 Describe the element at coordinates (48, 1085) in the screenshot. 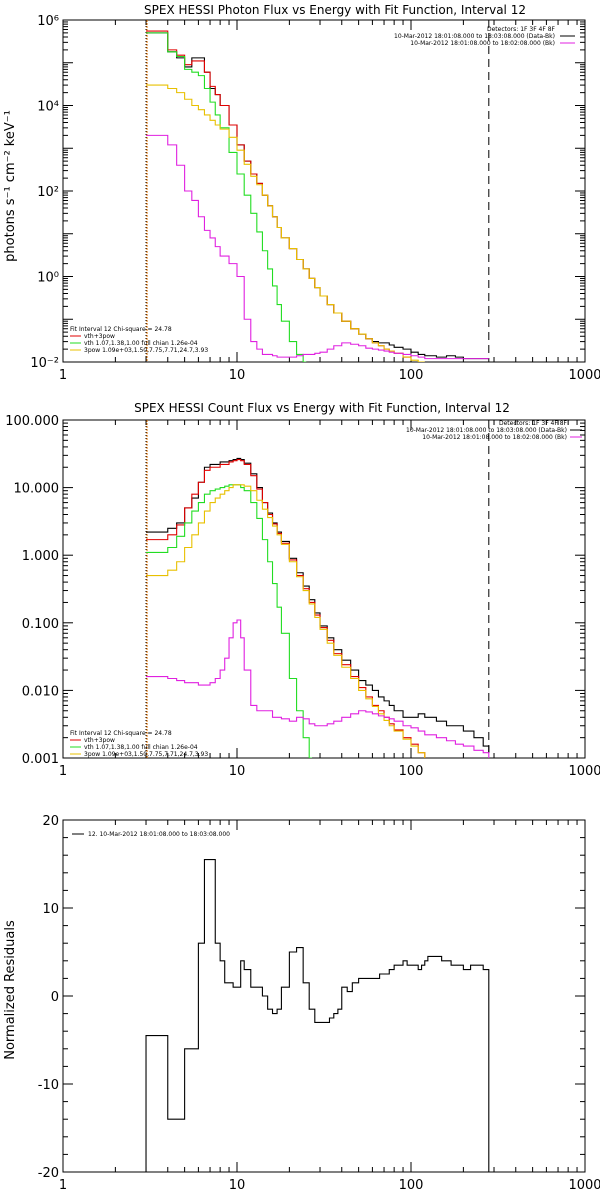

I see `y-tick-label: -10` at that location.